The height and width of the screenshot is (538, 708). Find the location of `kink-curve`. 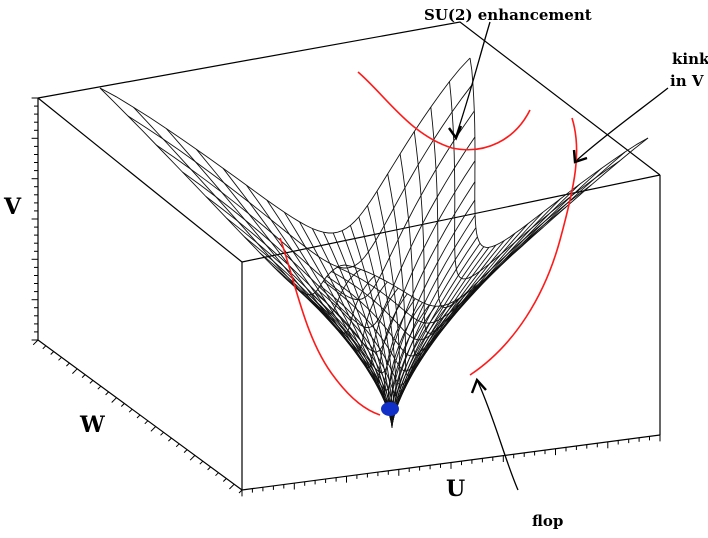

kink-curve is located at coordinates (523, 246).